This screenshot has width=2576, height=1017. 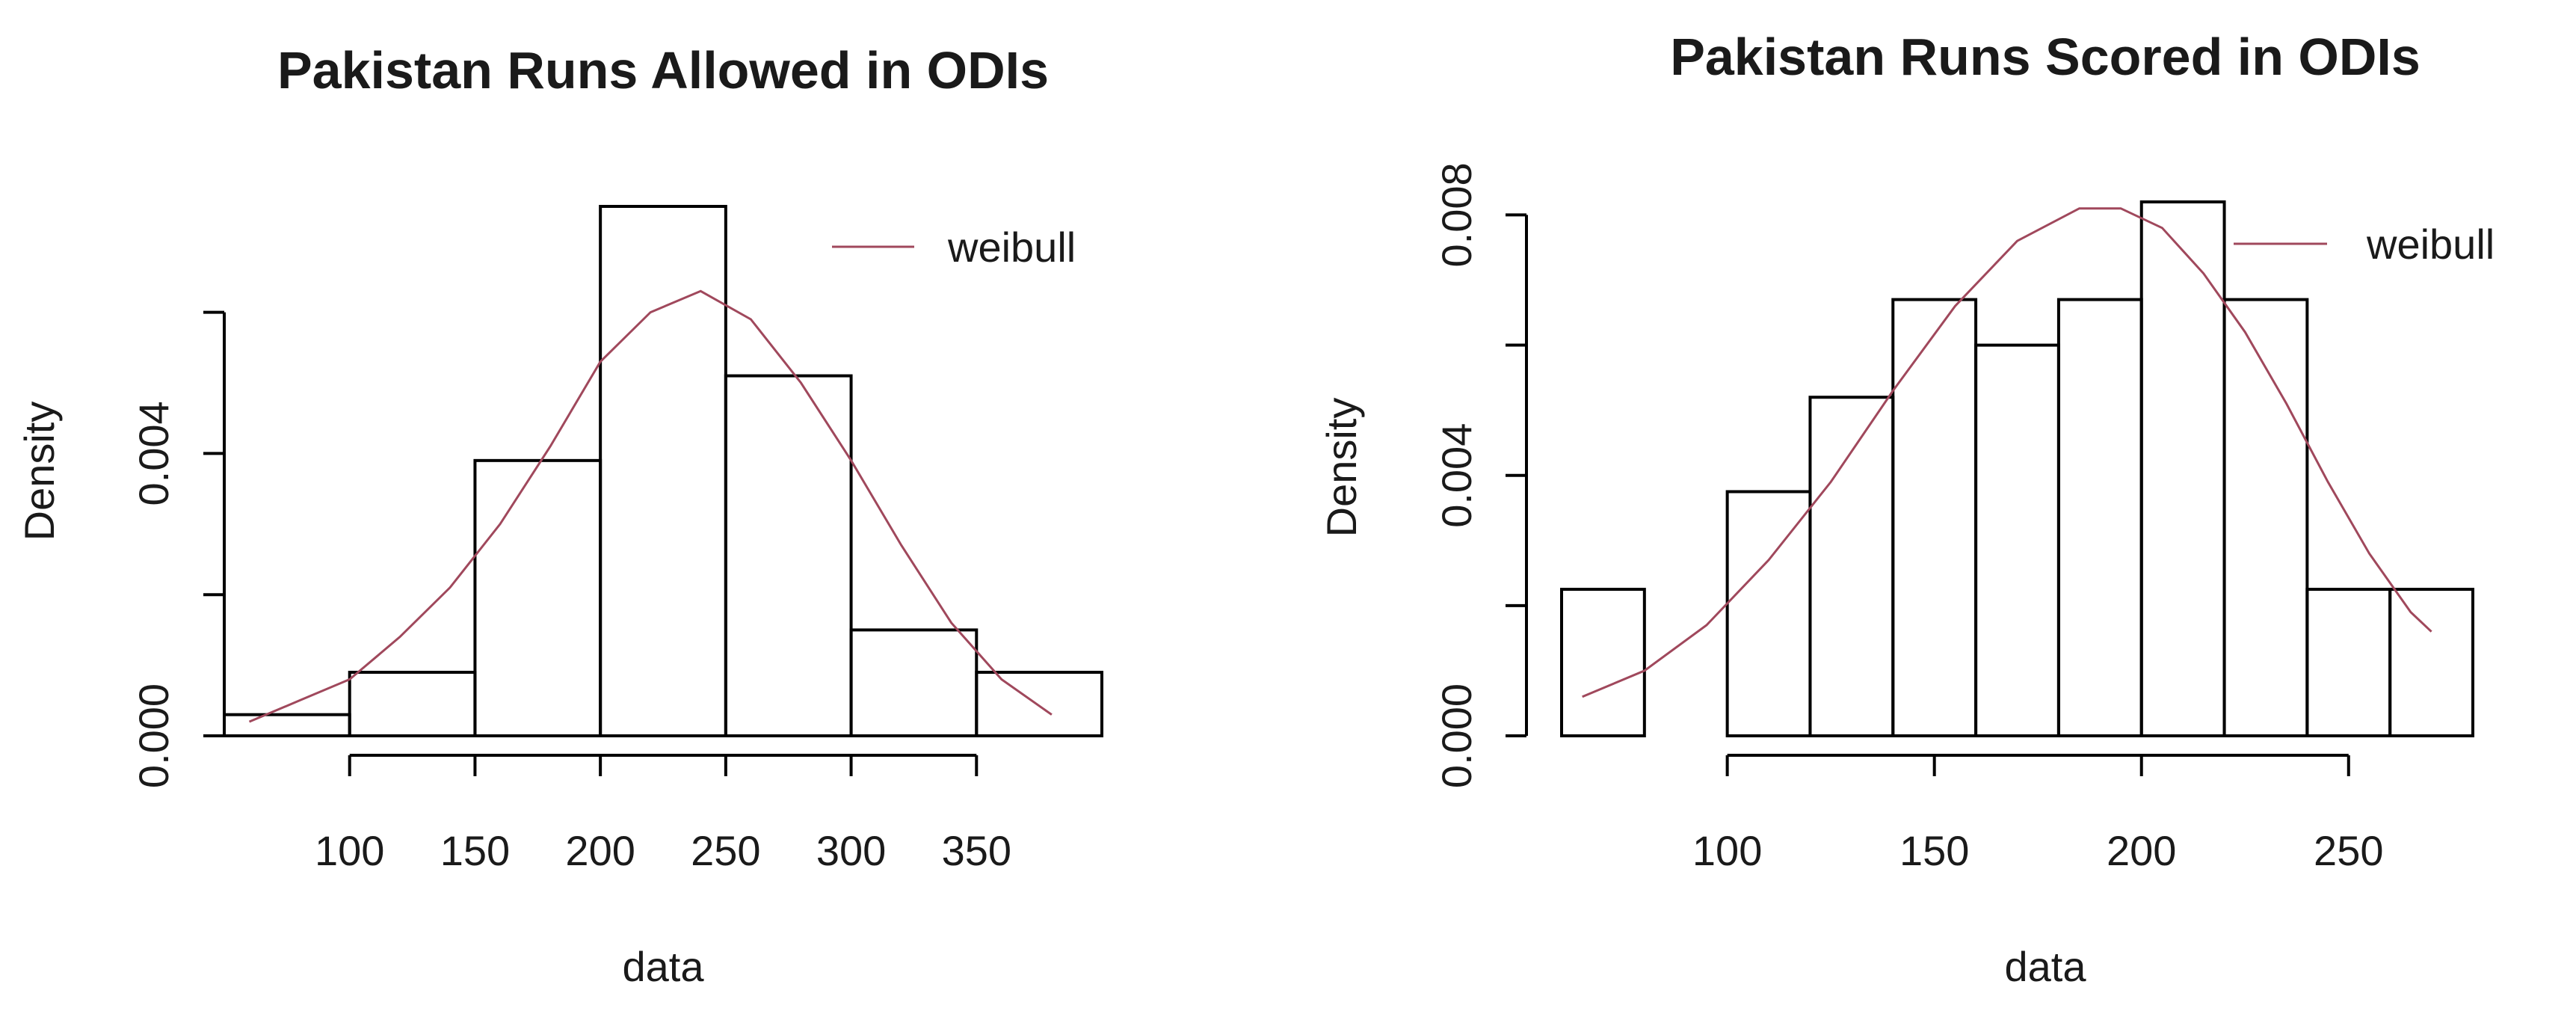 I want to click on right-x-axis: 100 150 200 250, so click(x=2037, y=814).